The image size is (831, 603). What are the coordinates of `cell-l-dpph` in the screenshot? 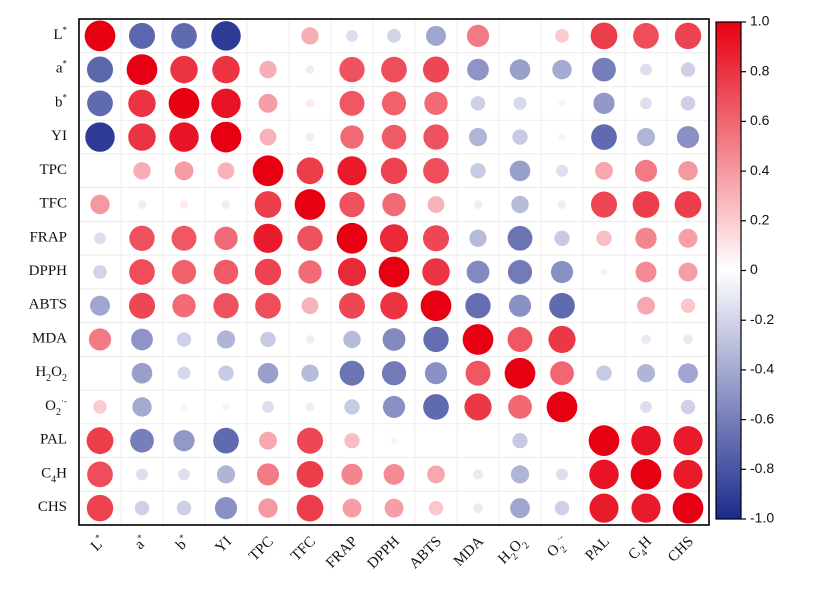 It's located at (394, 36).